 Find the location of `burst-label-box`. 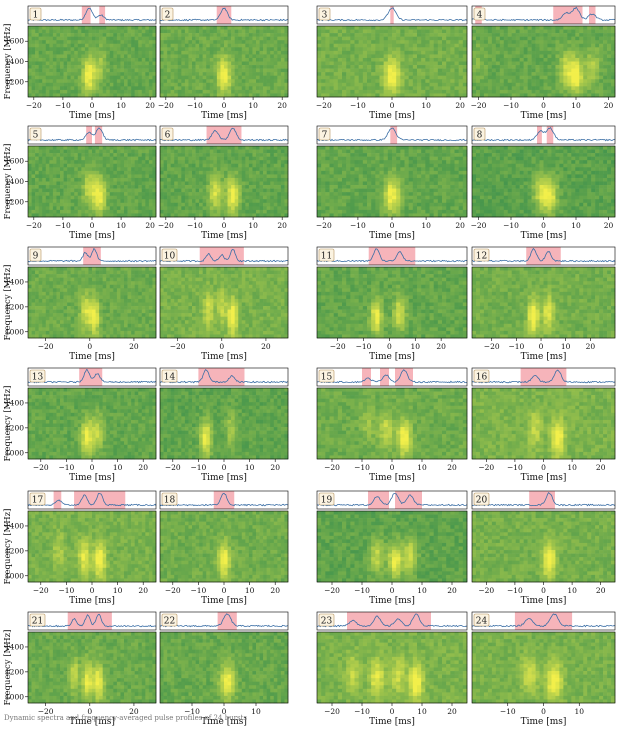

burst-label-box is located at coordinates (479, 14).